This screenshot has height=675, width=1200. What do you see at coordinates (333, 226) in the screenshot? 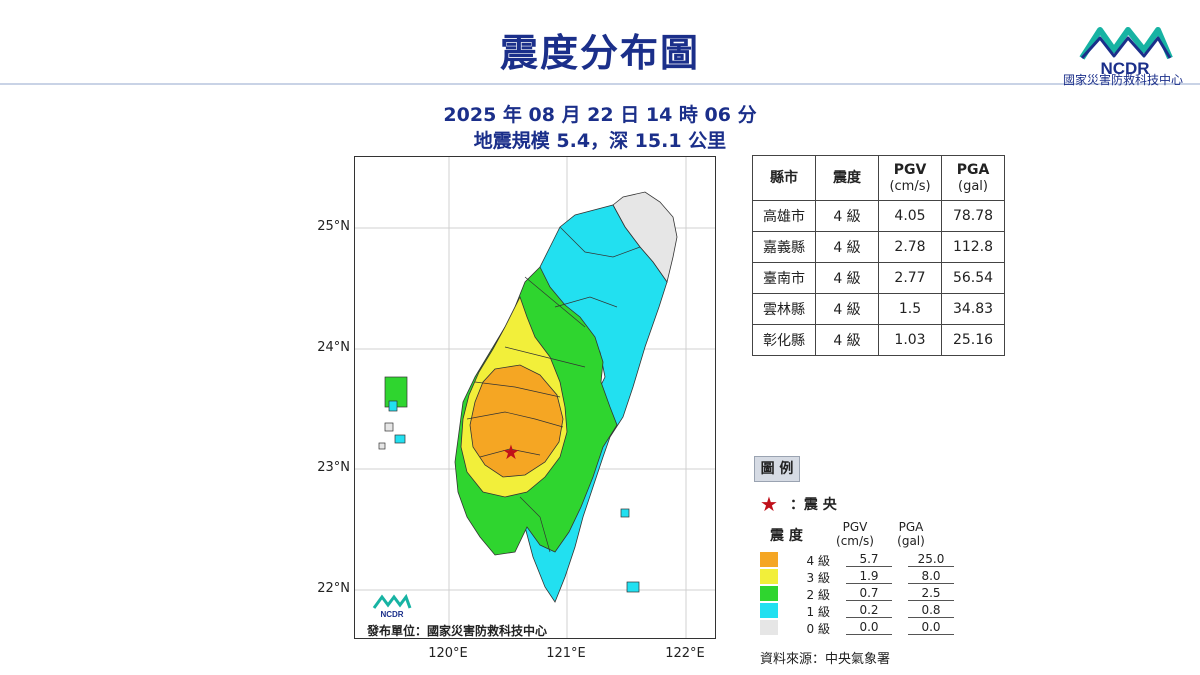
I see `lat-label-25: 25°N` at bounding box center [333, 226].